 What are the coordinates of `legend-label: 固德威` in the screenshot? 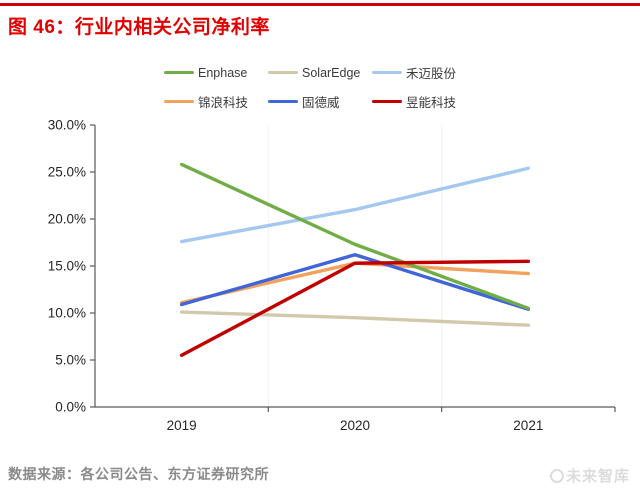 It's located at (321, 103).